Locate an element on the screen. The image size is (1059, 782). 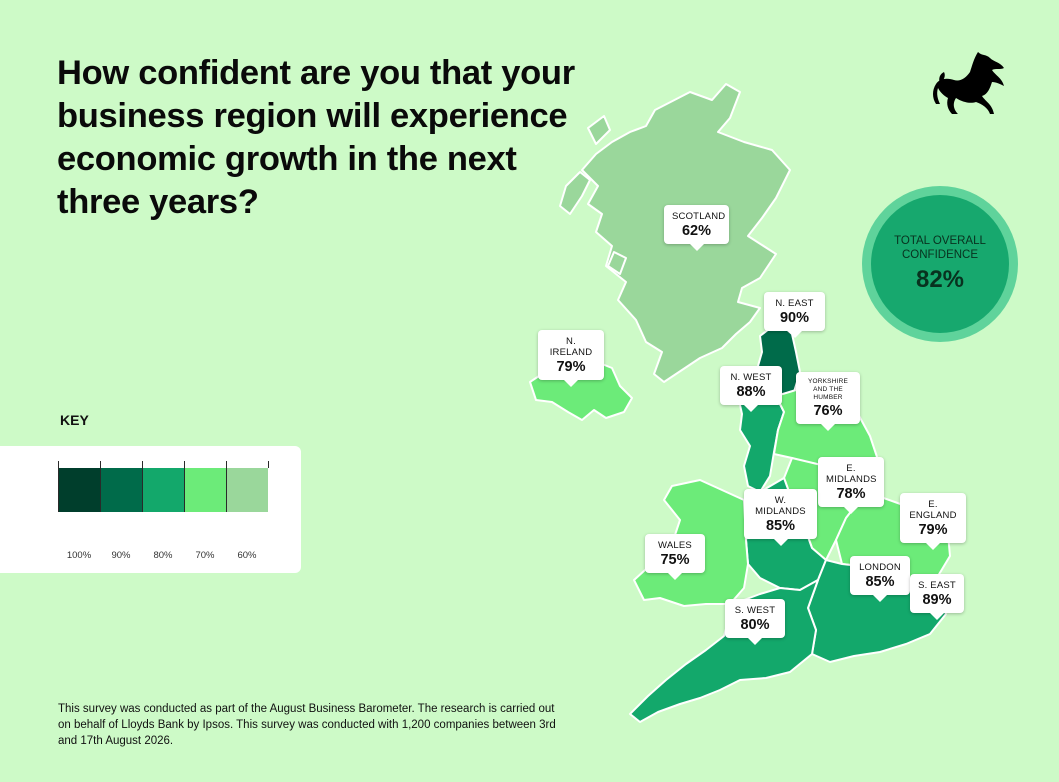
callout-w-midlands-value: 85% is located at coordinates (780, 526).